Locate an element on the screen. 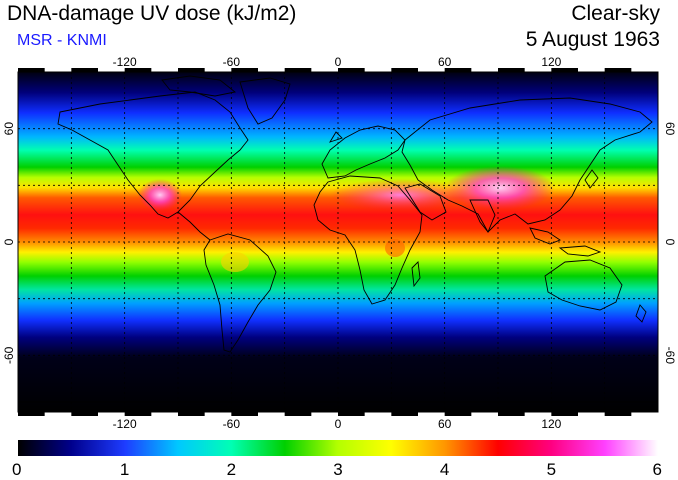 The height and width of the screenshot is (480, 678). lon-ticks-top: -120 -60 0 60 120 is located at coordinates (337, 62).